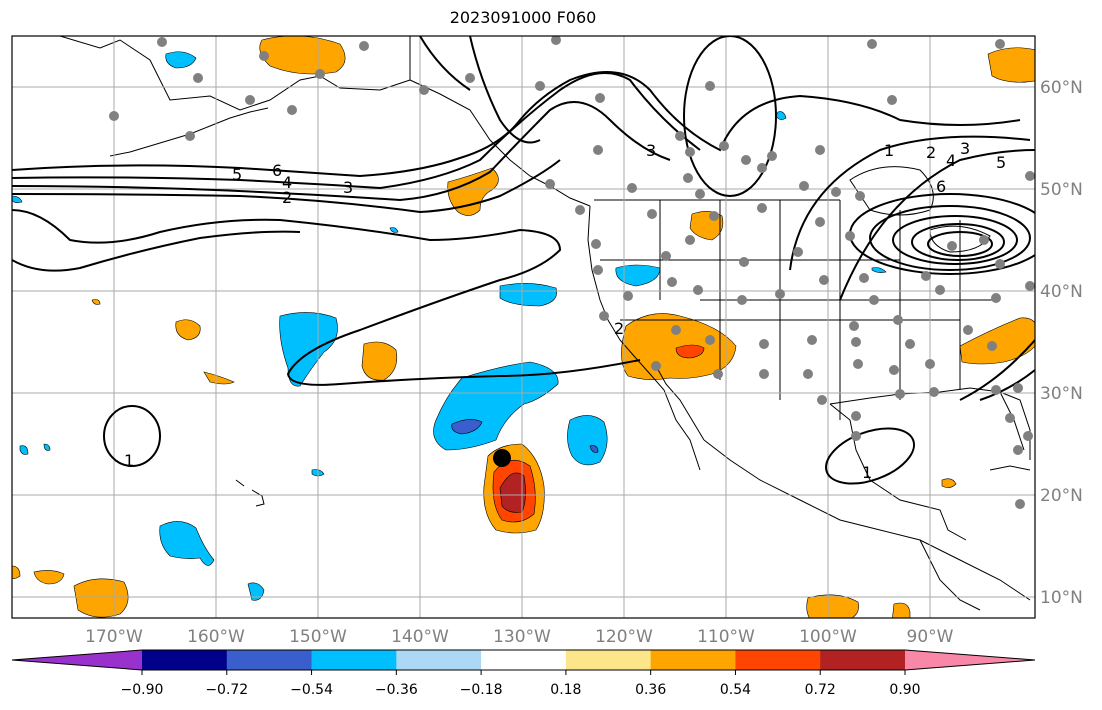  Describe the element at coordinates (930, 637) in the screenshot. I see `lon-tick-label: 90°W` at that location.